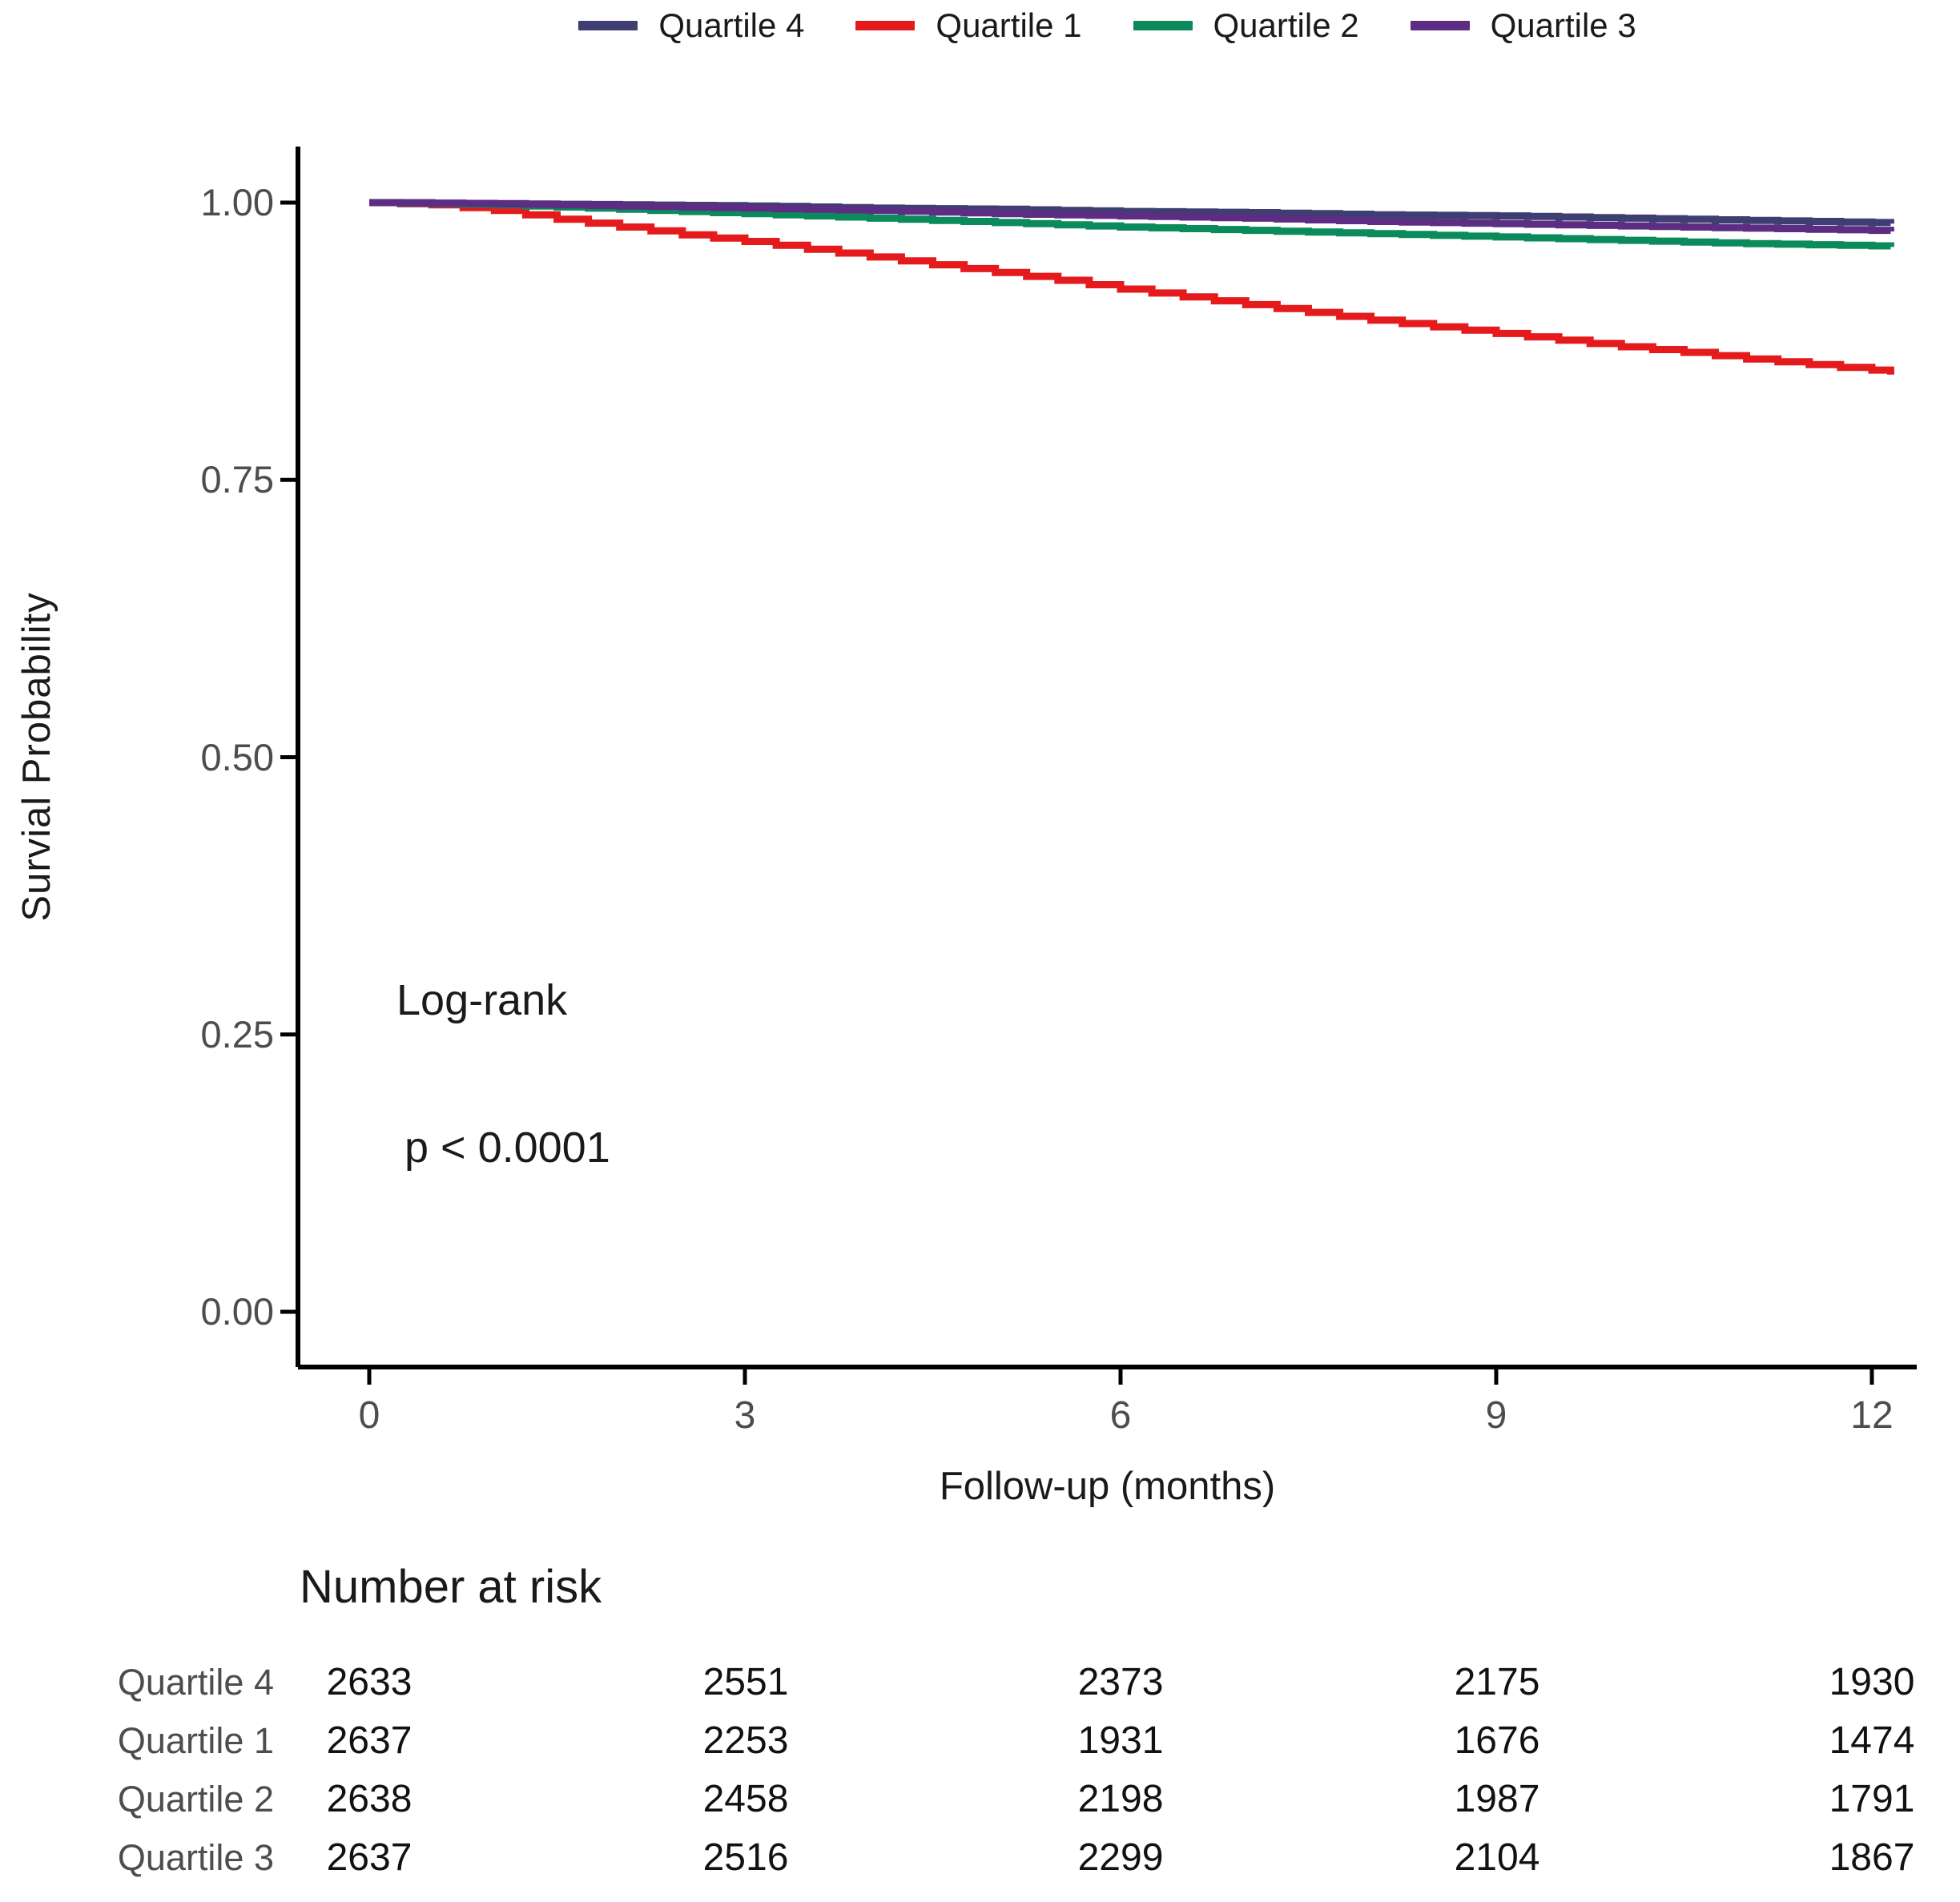  Describe the element at coordinates (1121, 1740) in the screenshot. I see `risk-count-cell: 1931` at that location.